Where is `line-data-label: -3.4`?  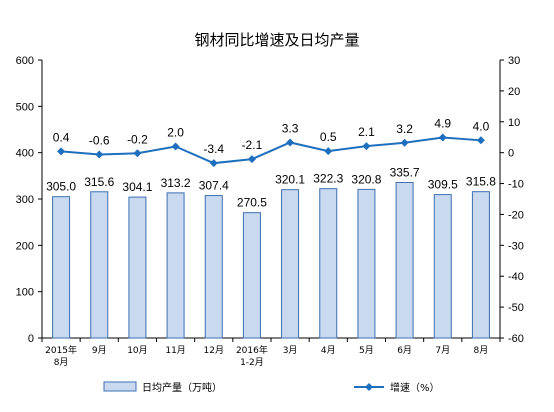 line-data-label: -3.4 is located at coordinates (213, 149).